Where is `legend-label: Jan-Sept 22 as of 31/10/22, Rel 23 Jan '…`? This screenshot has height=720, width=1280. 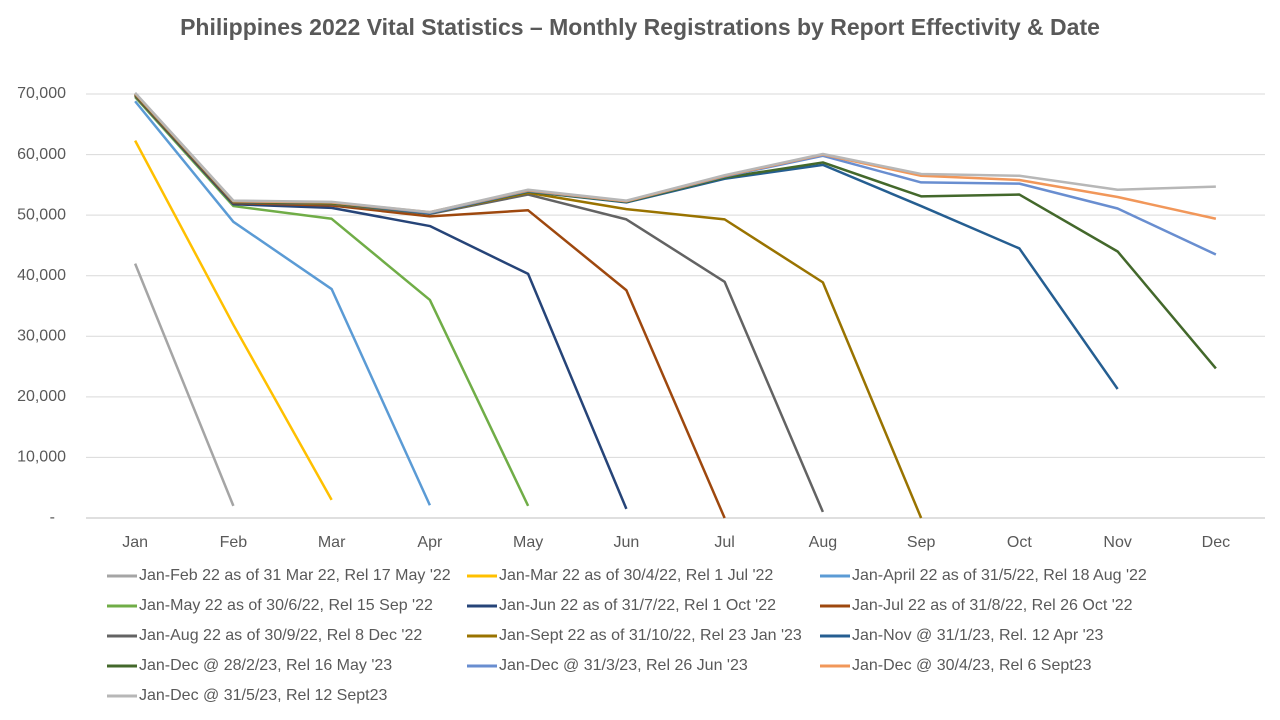 legend-label: Jan-Sept 22 as of 31/10/22, Rel 23 Jan '… is located at coordinates (650, 635).